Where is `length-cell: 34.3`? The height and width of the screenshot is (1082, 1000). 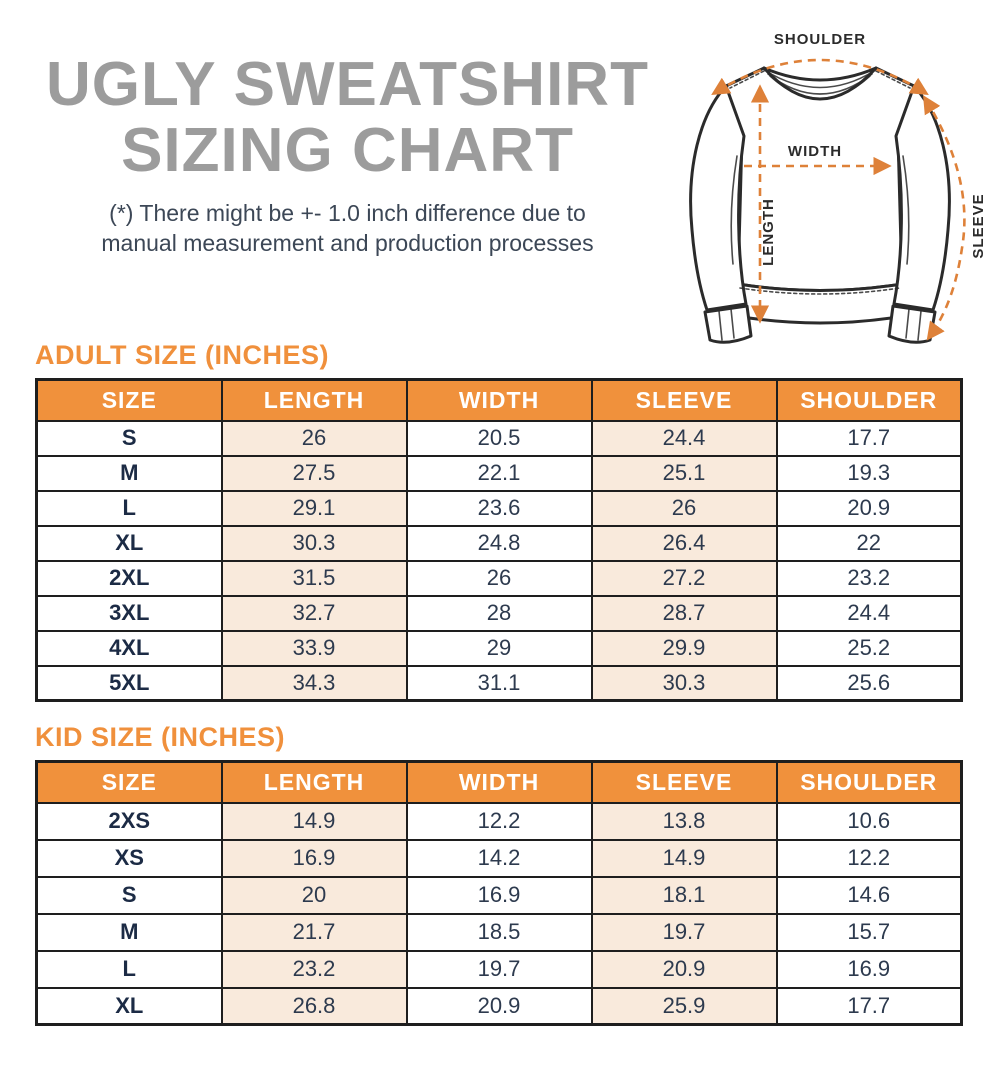 length-cell: 34.3 is located at coordinates (314, 683).